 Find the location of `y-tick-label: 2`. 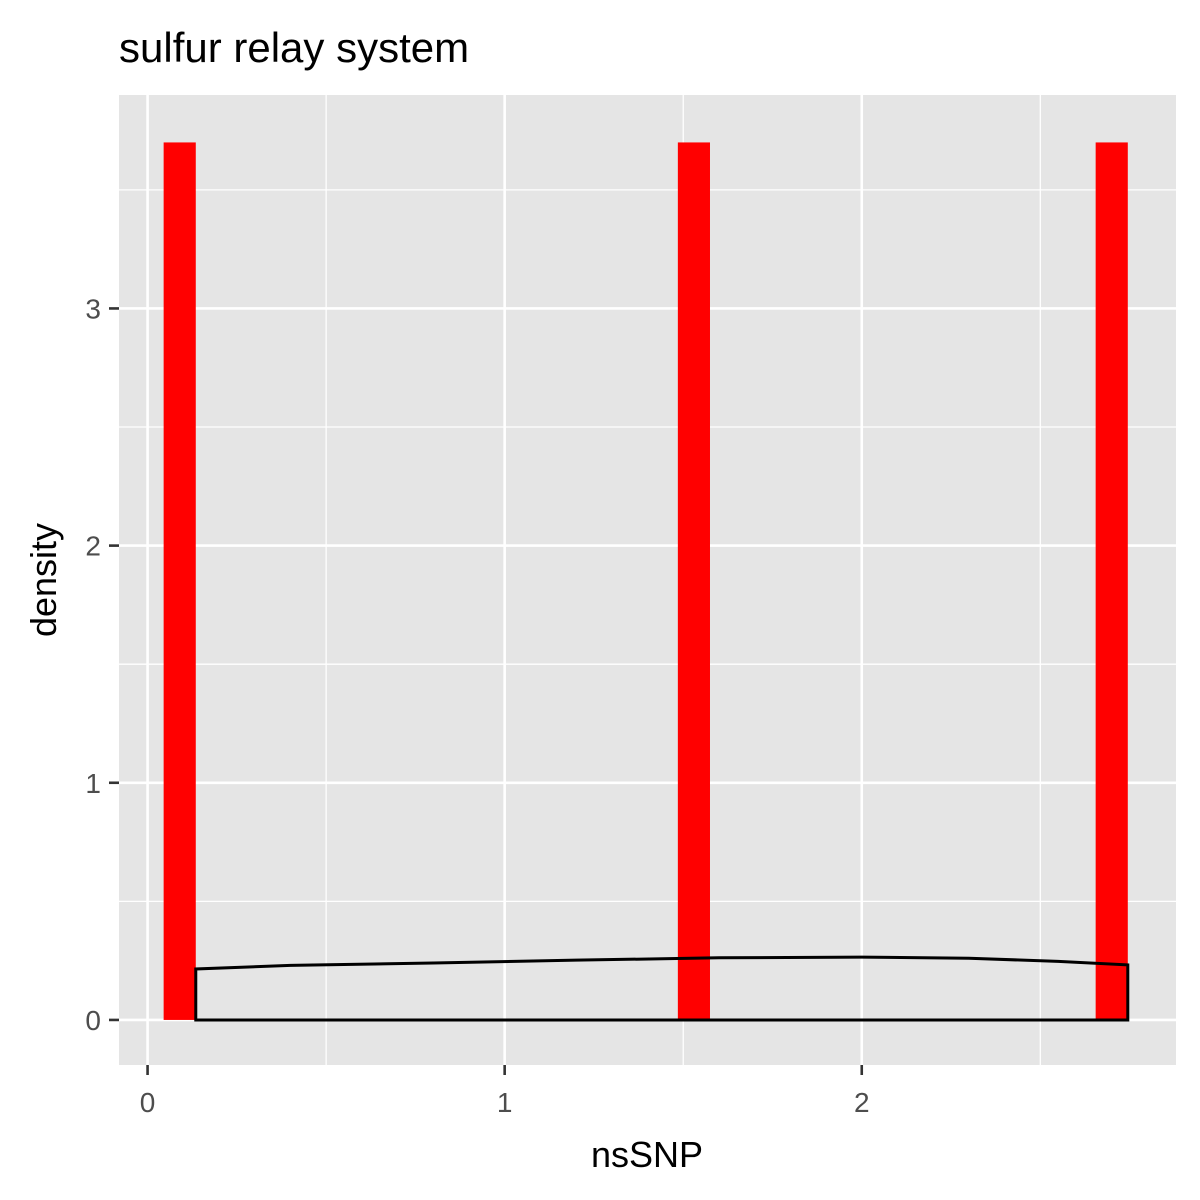

y-tick-label: 2 is located at coordinates (93, 546).